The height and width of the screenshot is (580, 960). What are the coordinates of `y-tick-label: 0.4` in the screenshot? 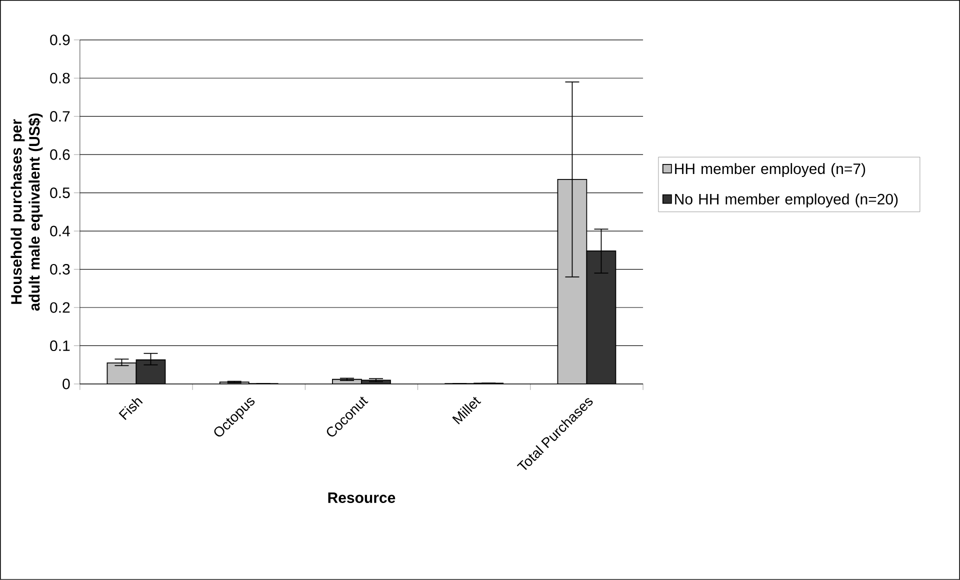 It's located at (60, 231).